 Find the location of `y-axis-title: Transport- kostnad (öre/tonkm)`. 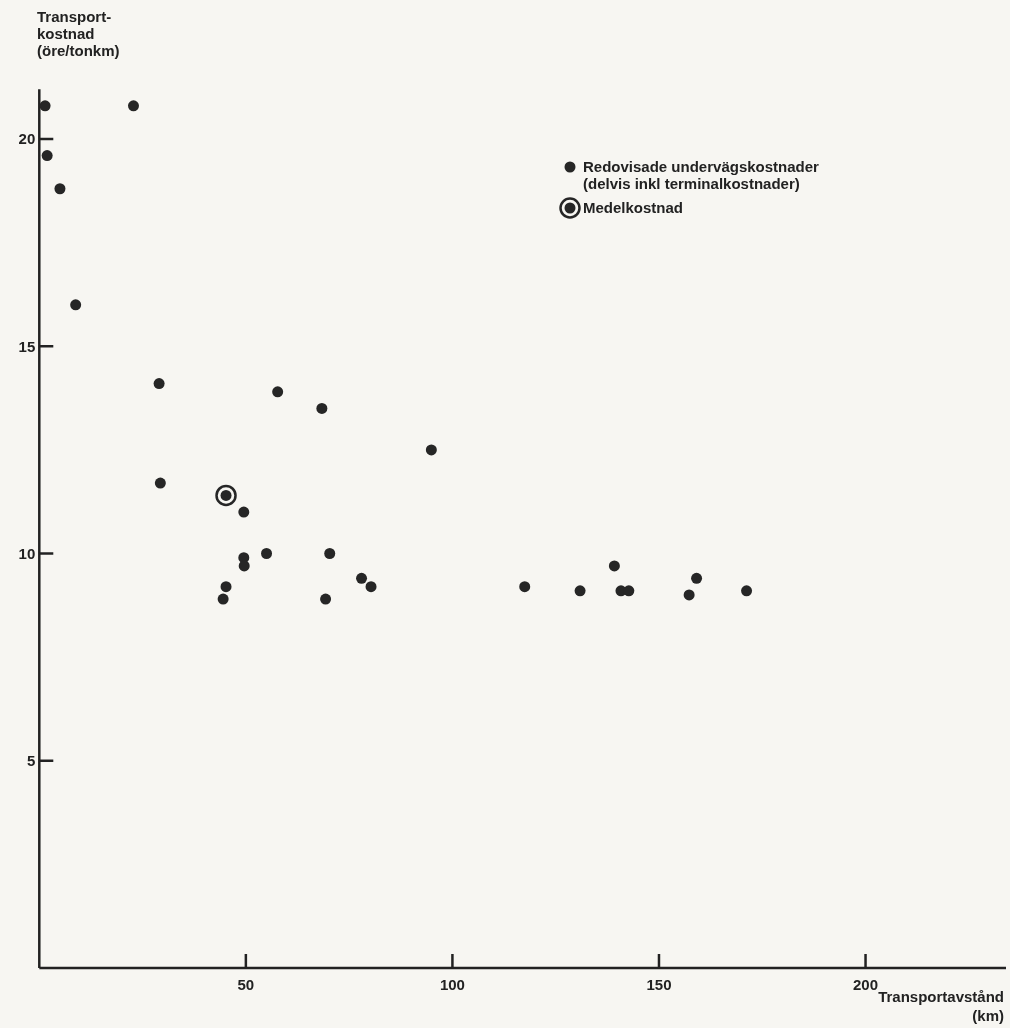

y-axis-title: Transport- kostnad (öre/tonkm) is located at coordinates (78, 33).